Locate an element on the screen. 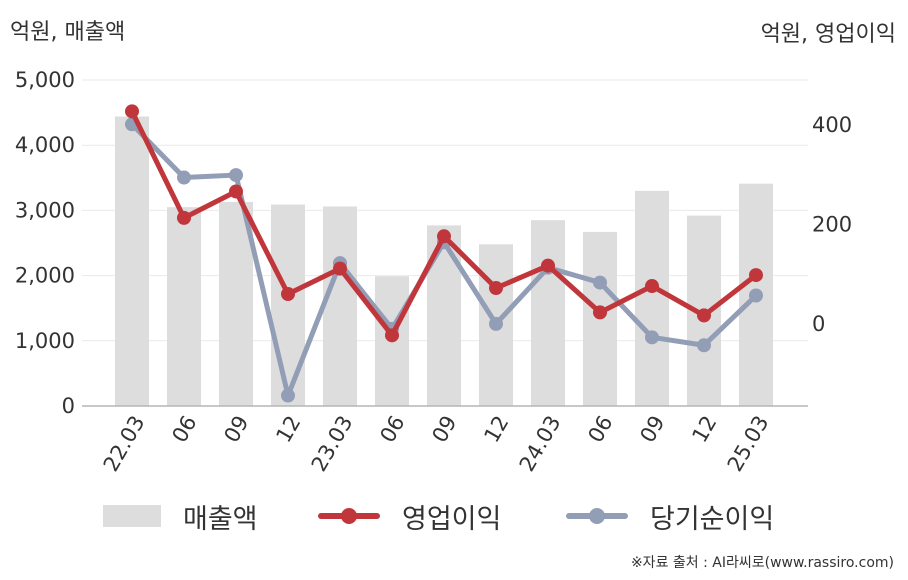  right-tick-label: 0 is located at coordinates (818, 324).